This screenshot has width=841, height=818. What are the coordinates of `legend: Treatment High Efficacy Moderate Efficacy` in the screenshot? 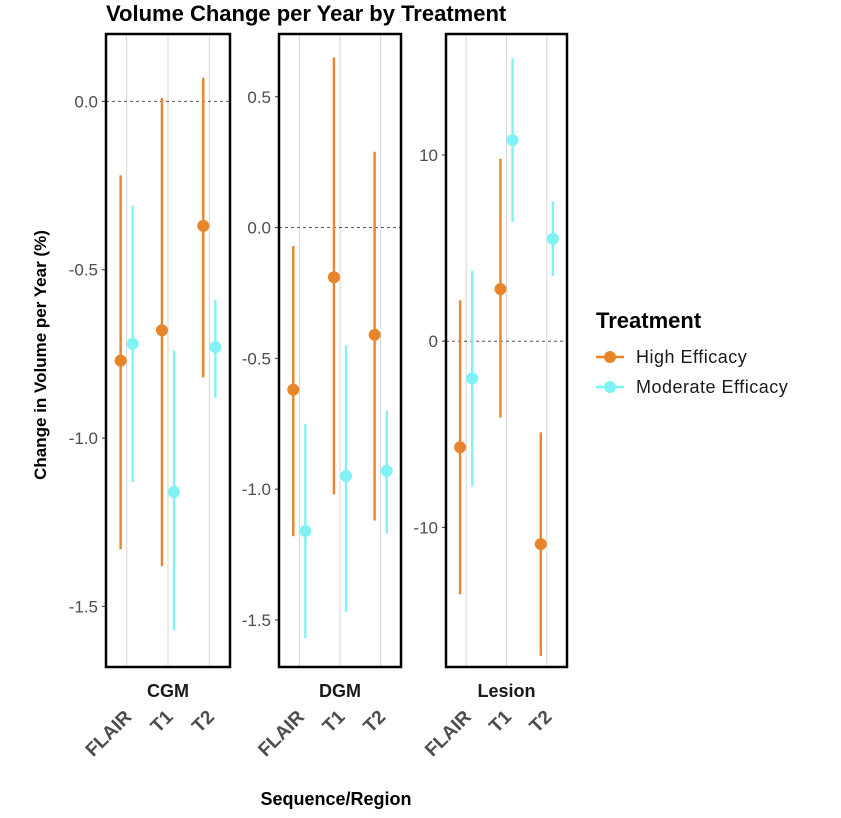 It's located at (692, 352).